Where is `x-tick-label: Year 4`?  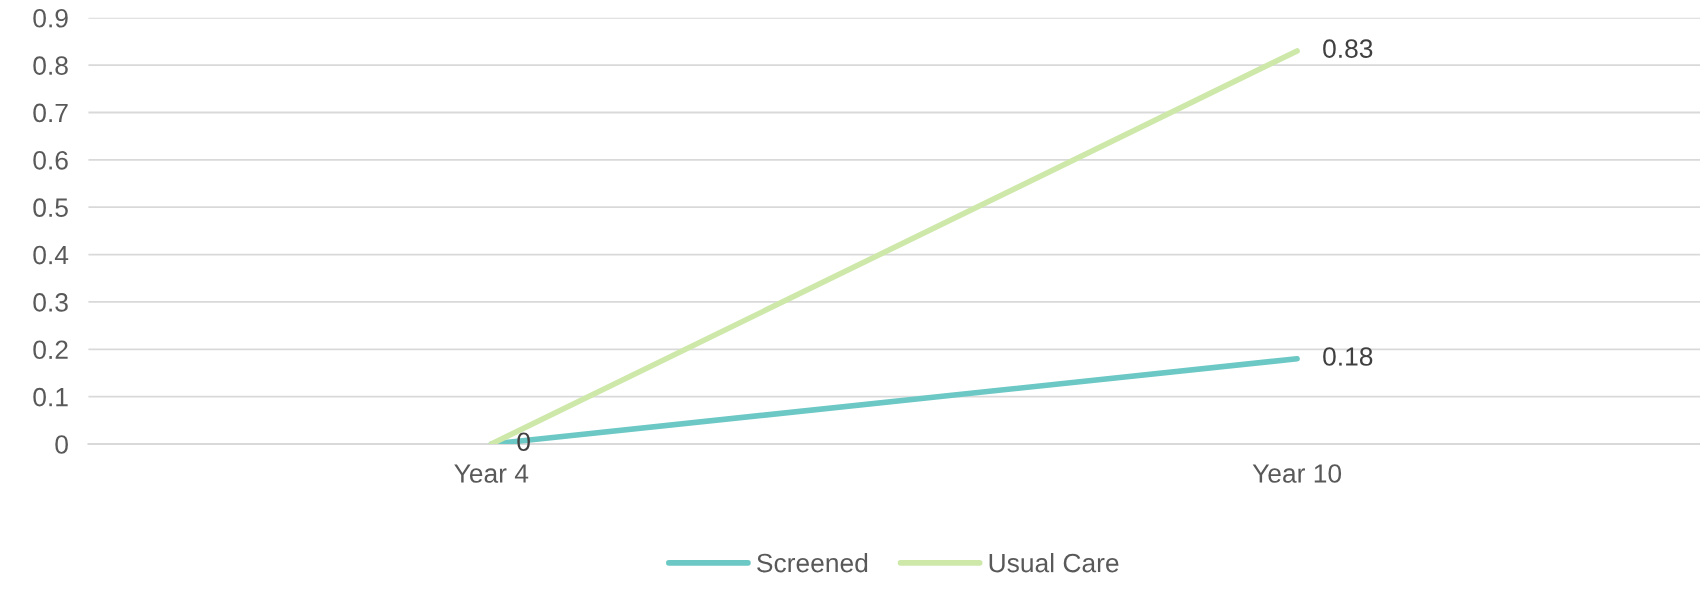
x-tick-label: Year 4 is located at coordinates (491, 473).